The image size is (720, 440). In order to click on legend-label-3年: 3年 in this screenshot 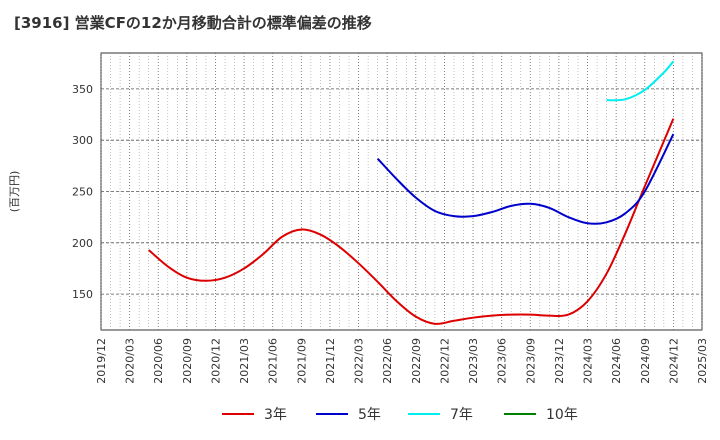, I will do `click(275, 415)`.